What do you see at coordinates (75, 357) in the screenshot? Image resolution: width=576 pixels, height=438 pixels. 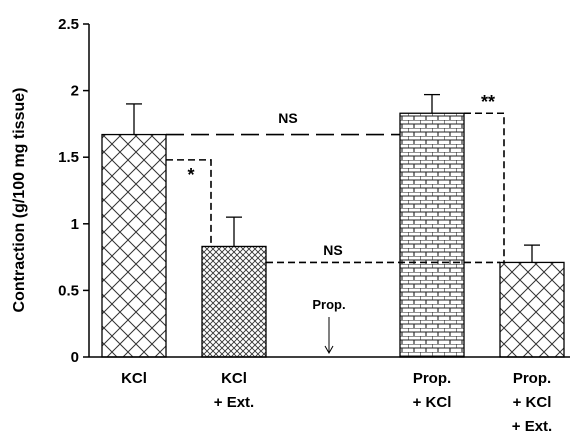 I see `y-tick-label: 0` at bounding box center [75, 357].